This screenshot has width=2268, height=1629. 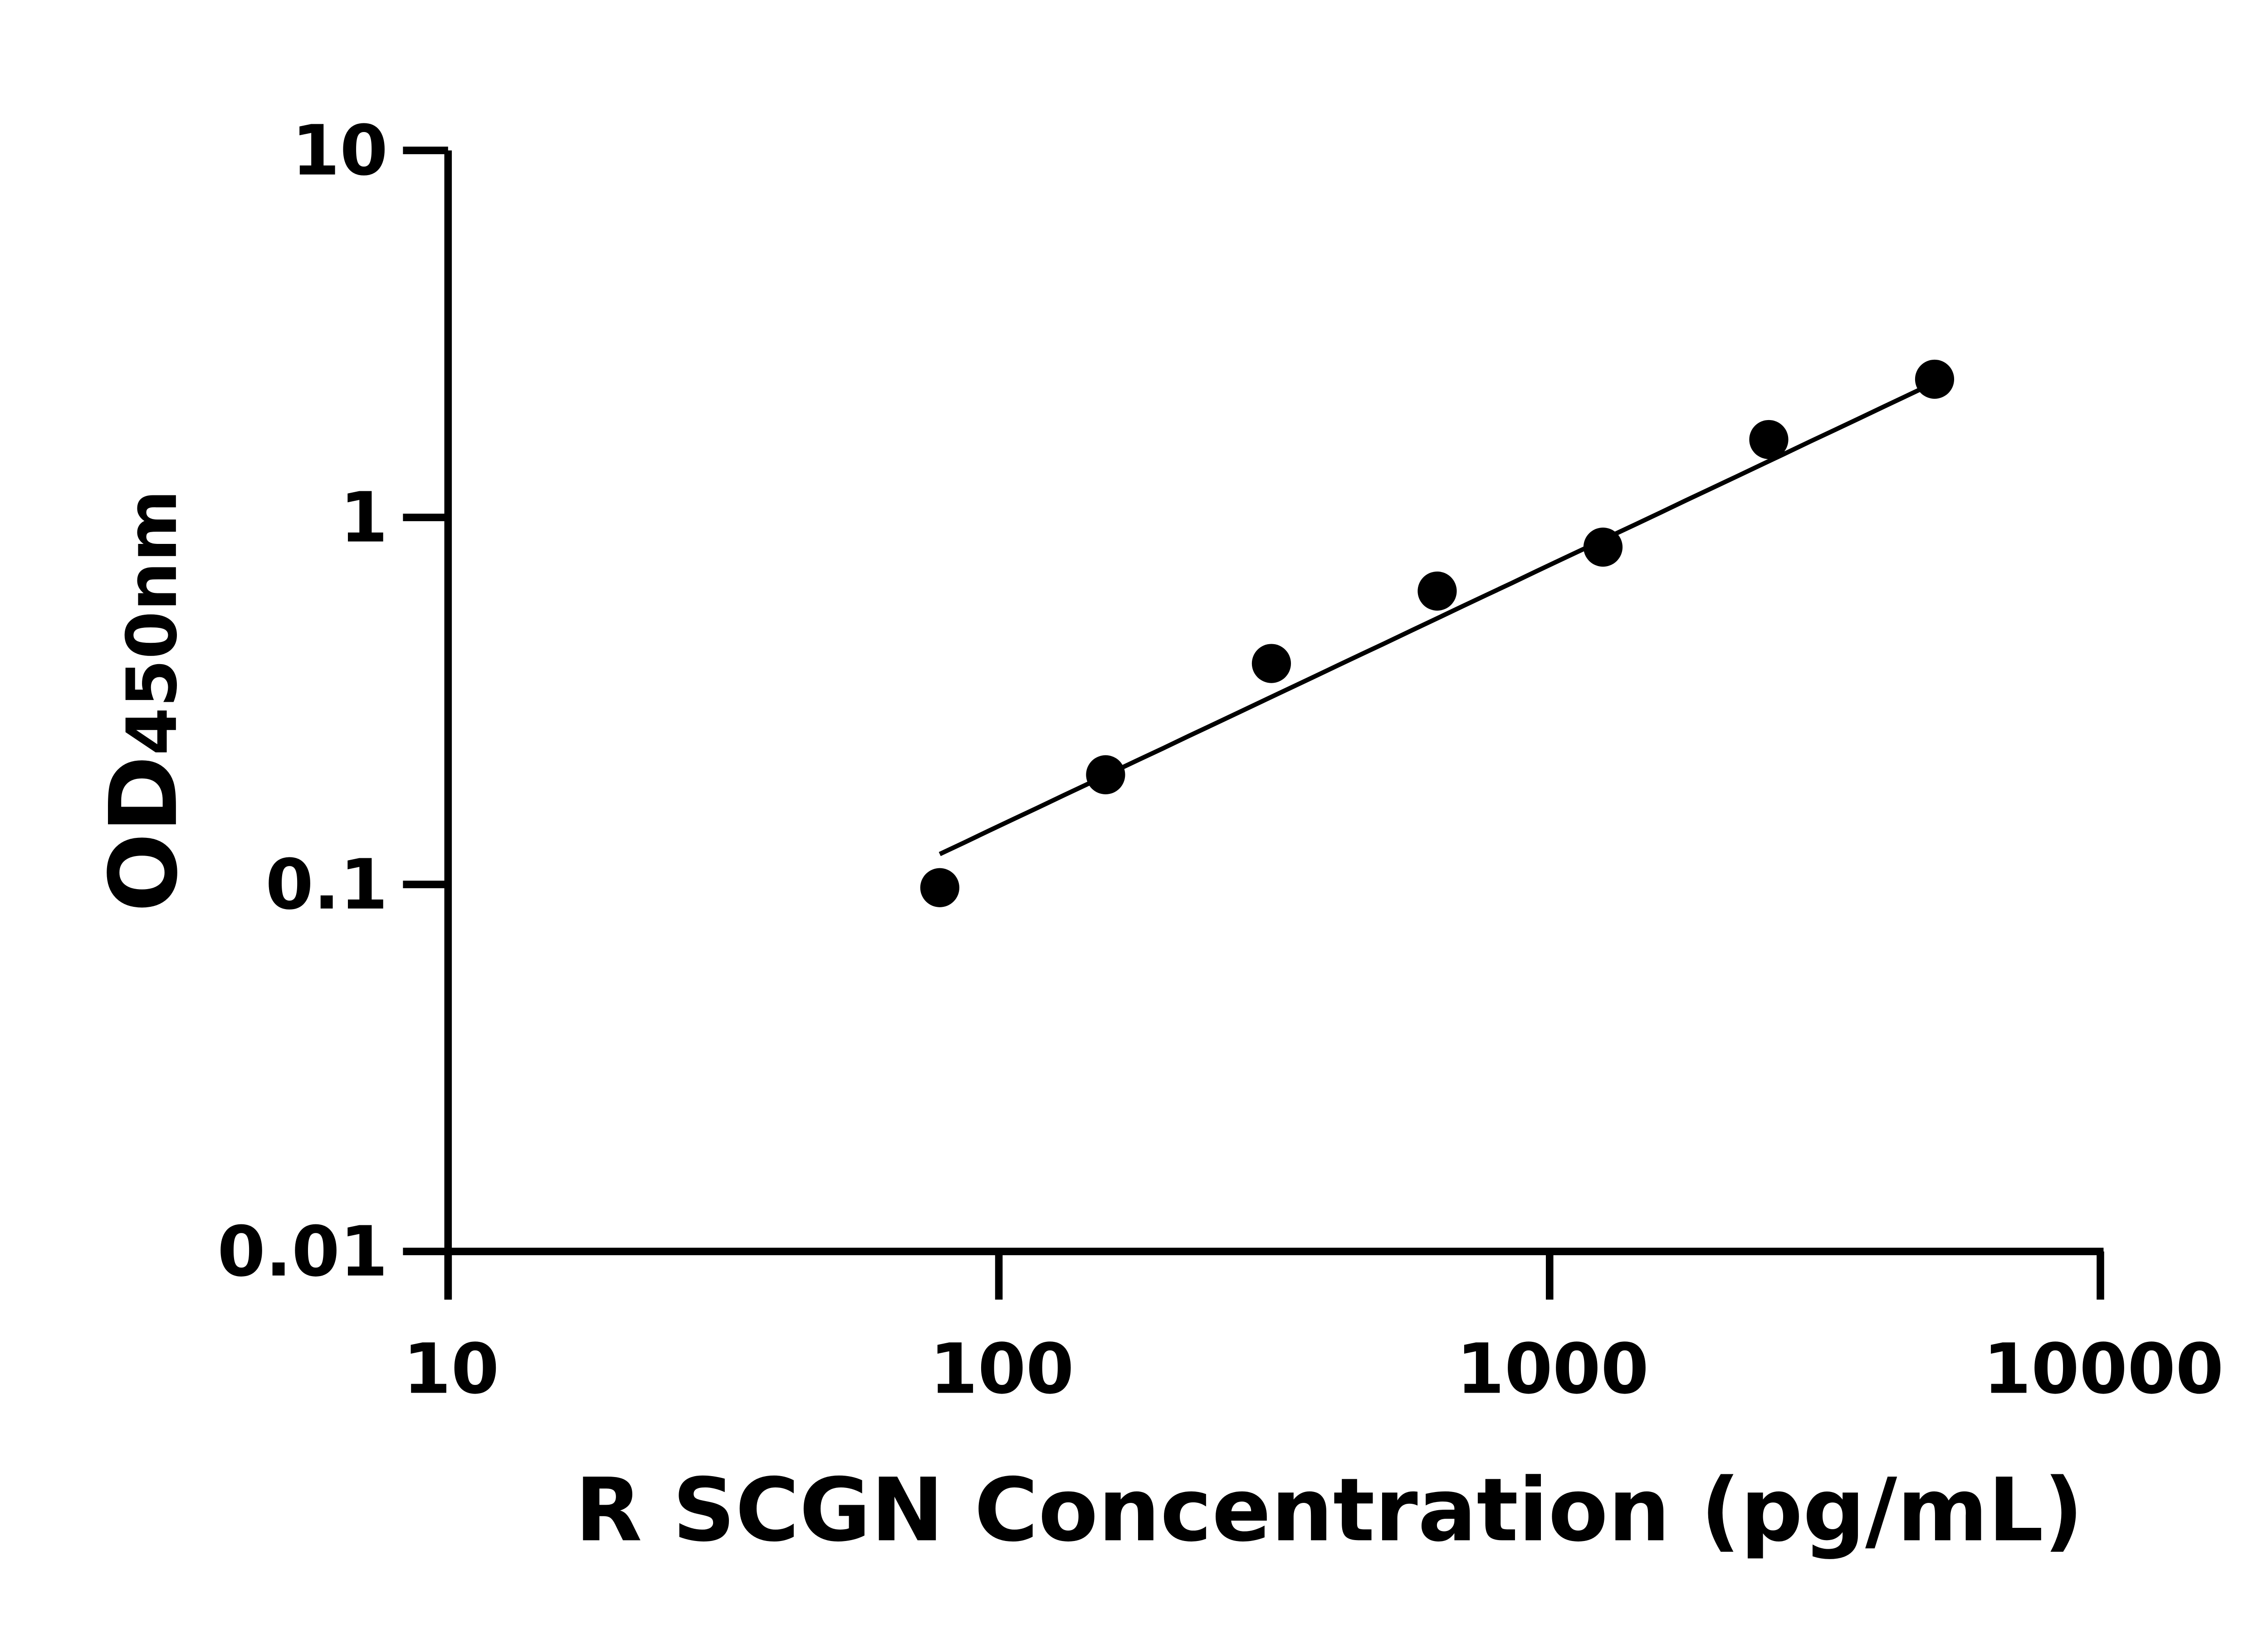 I want to click on y-tick-label: 0.01, so click(x=303, y=1251).